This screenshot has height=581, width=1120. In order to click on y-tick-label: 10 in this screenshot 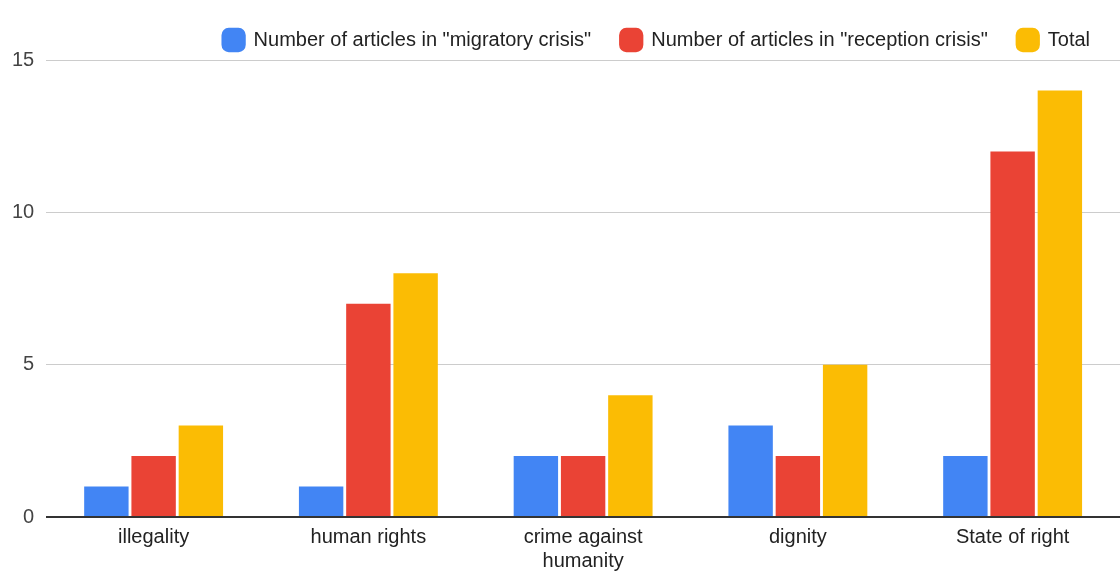, I will do `click(23, 210)`.